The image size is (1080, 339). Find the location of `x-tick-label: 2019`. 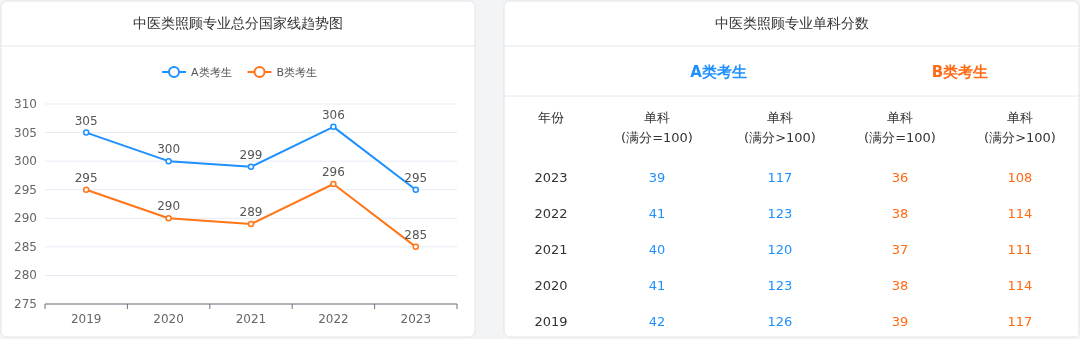

x-tick-label: 2019 is located at coordinates (86, 319).